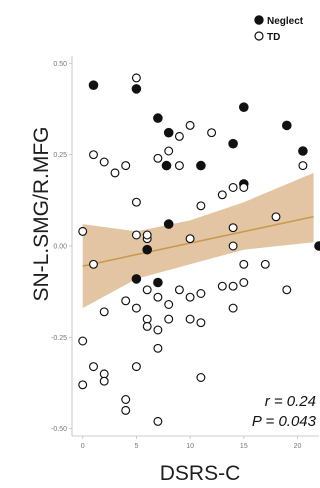  Describe the element at coordinates (279, 29) in the screenshot. I see `legend: Neglect TD` at that location.